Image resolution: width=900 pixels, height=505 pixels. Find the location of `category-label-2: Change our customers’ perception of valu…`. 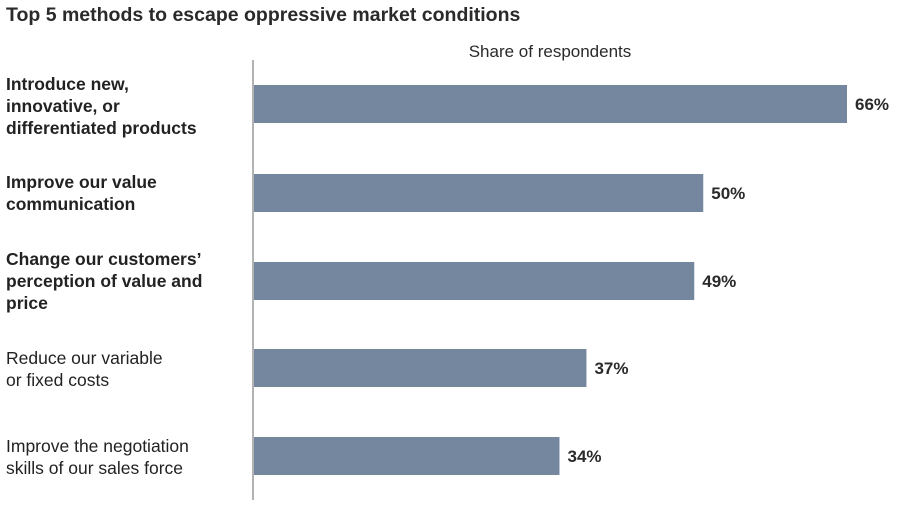

category-label-2: Change our customers’ perception of valu… is located at coordinates (104, 281).